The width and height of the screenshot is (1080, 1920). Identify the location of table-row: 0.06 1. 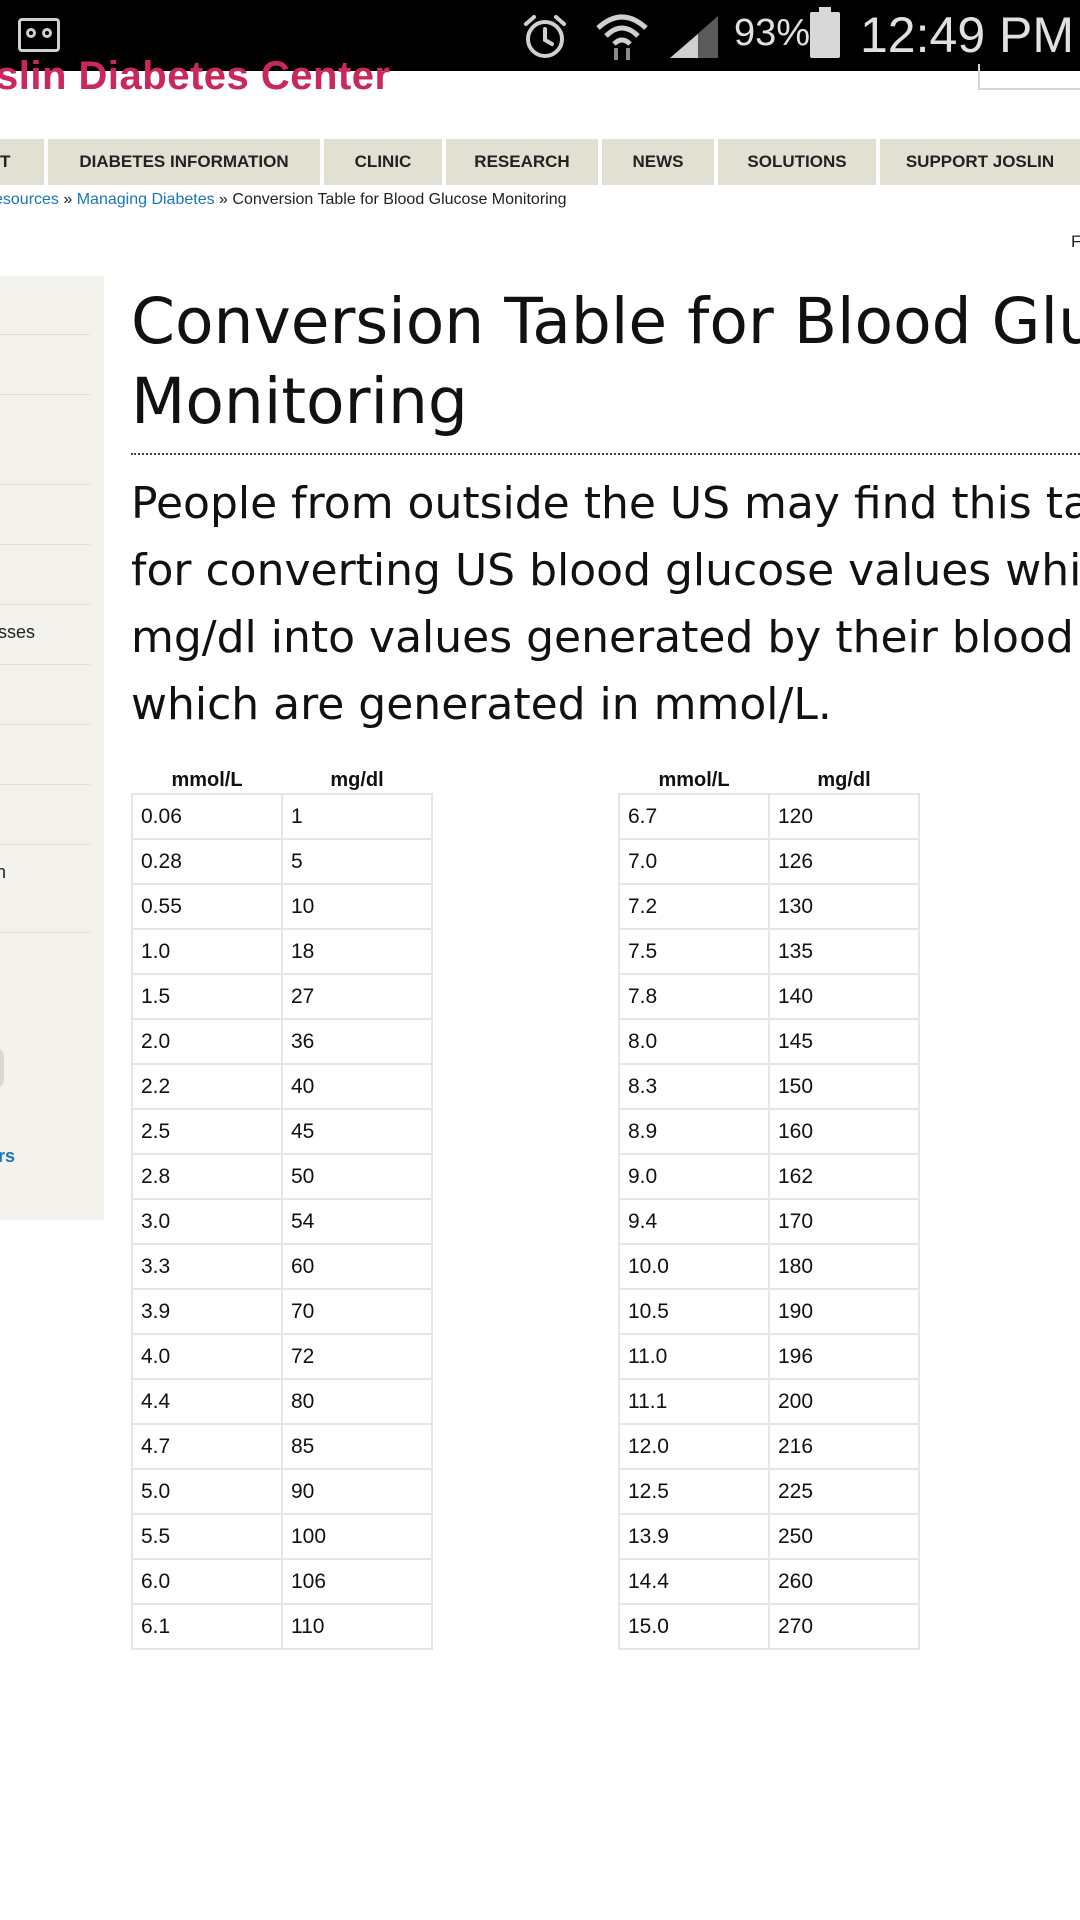
(282, 816).